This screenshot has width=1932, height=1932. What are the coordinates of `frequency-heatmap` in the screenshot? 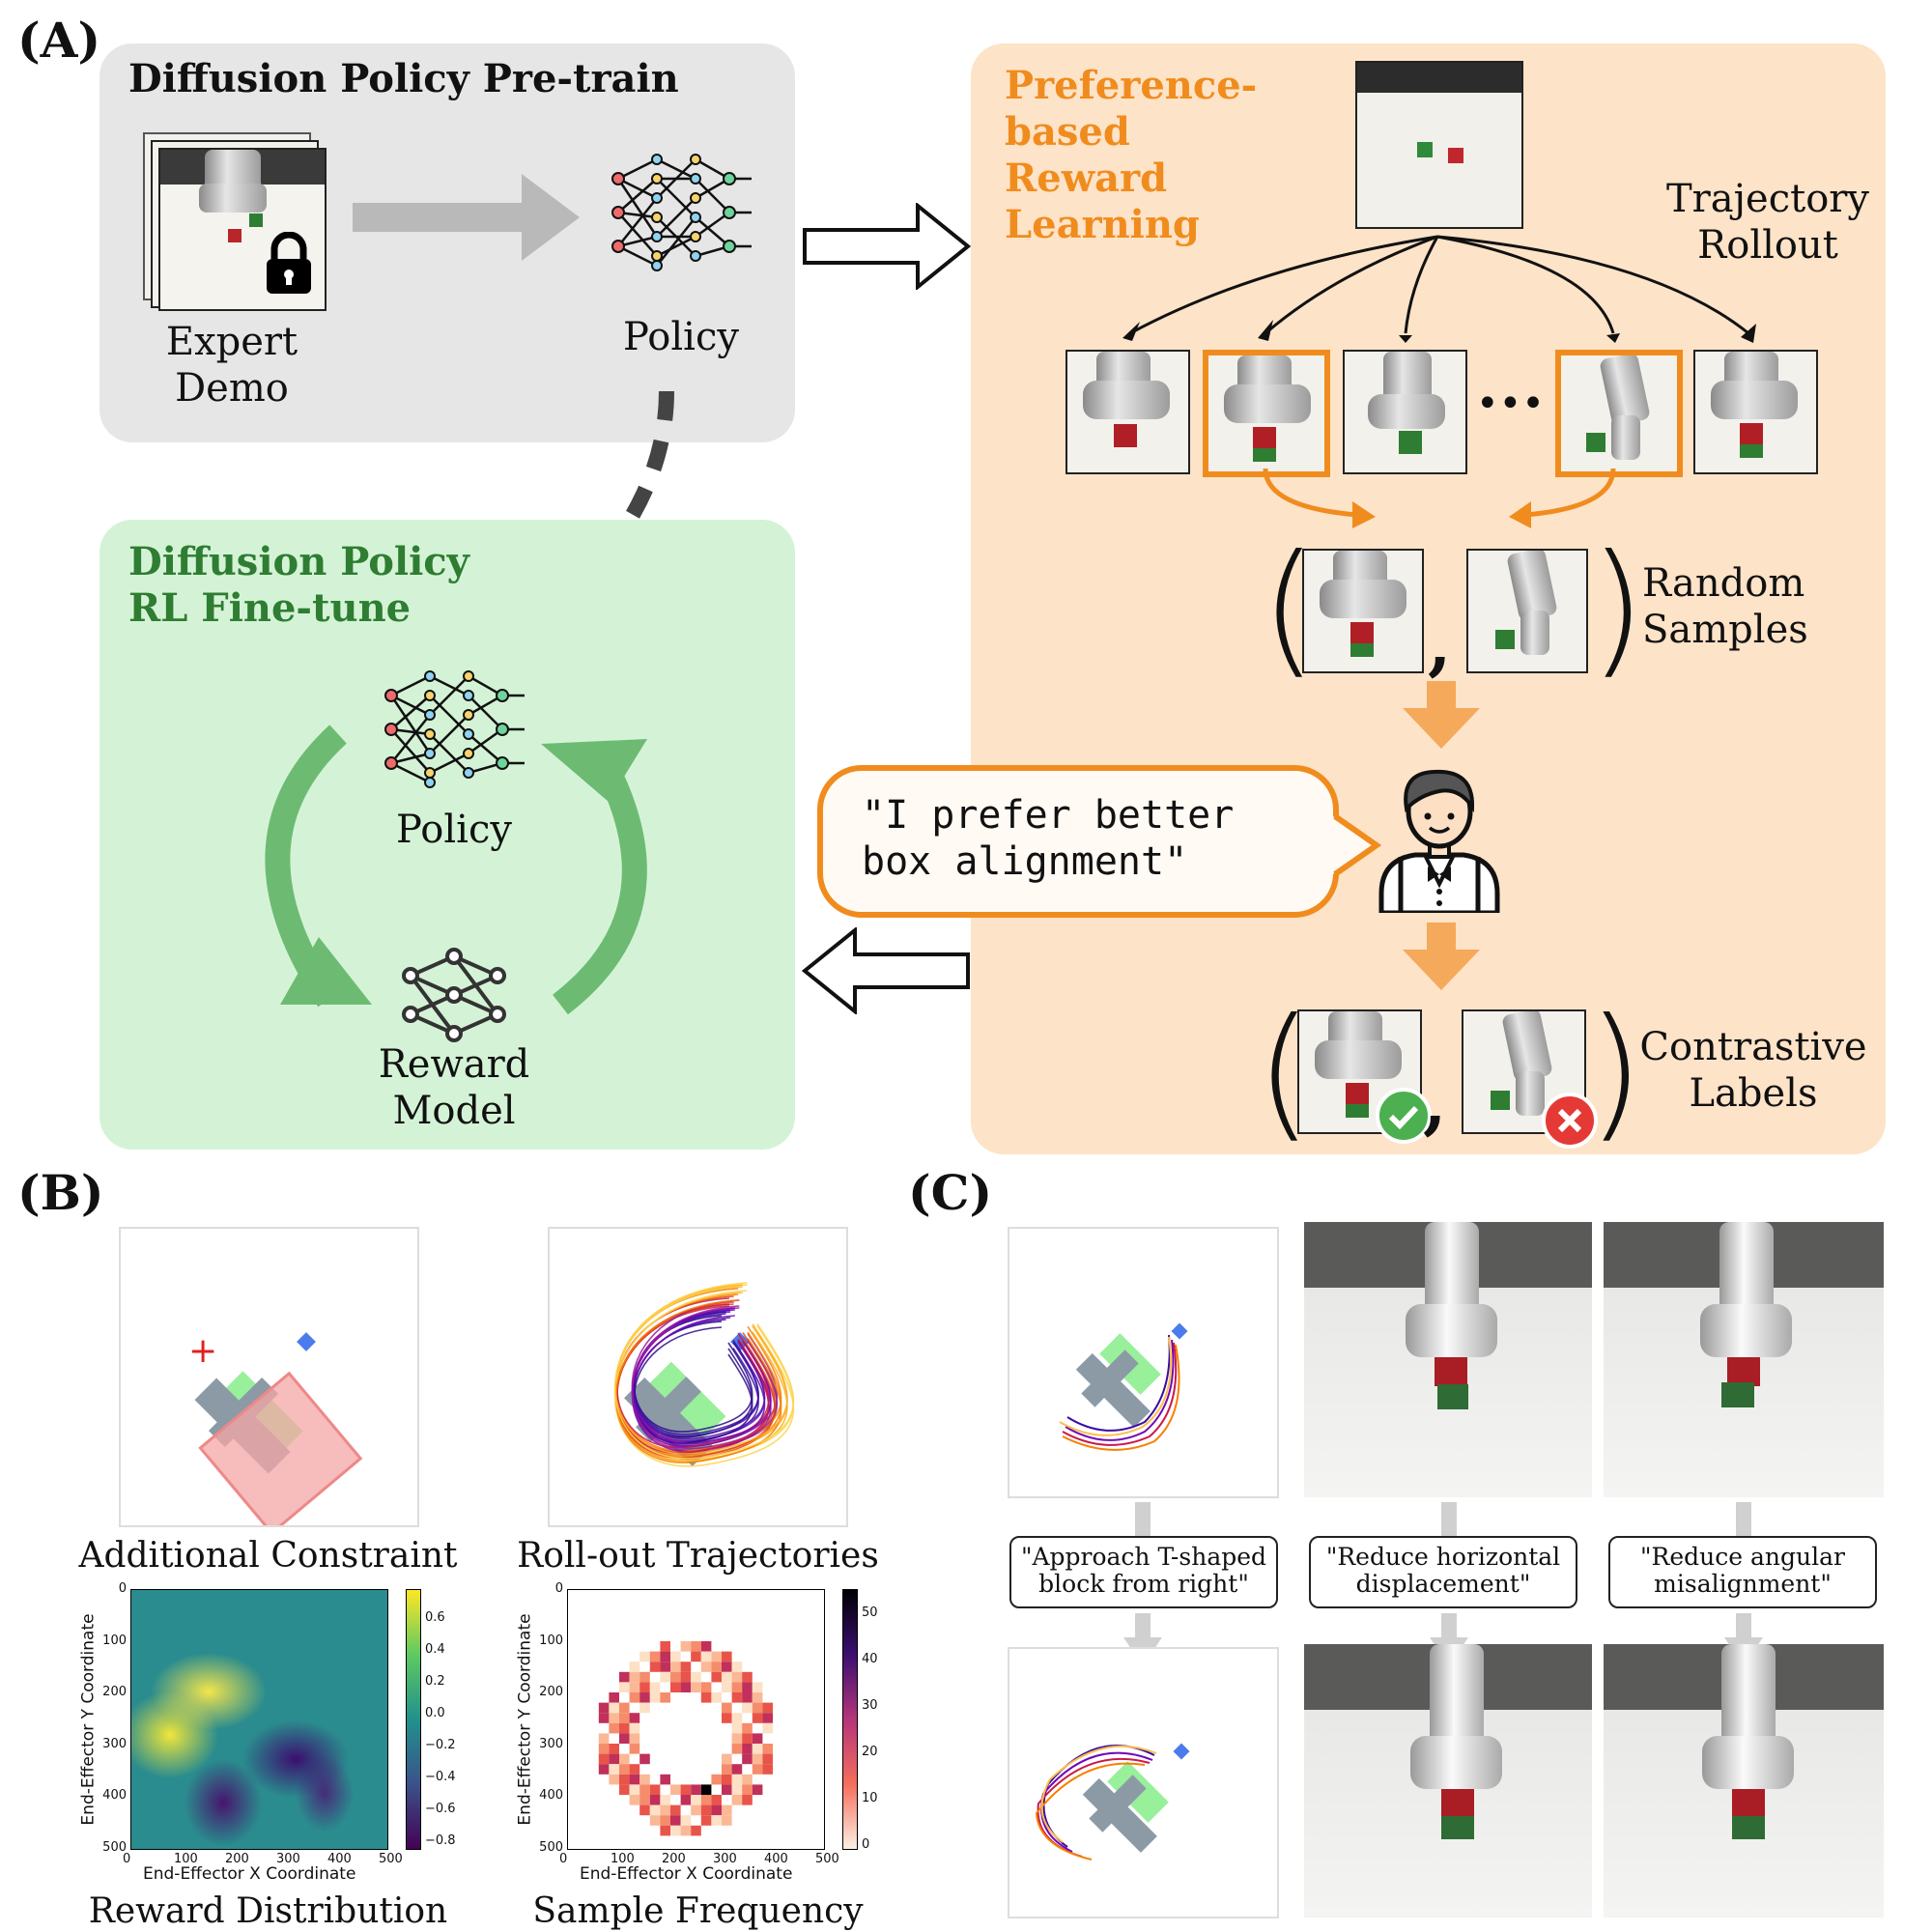 It's located at (696, 1719).